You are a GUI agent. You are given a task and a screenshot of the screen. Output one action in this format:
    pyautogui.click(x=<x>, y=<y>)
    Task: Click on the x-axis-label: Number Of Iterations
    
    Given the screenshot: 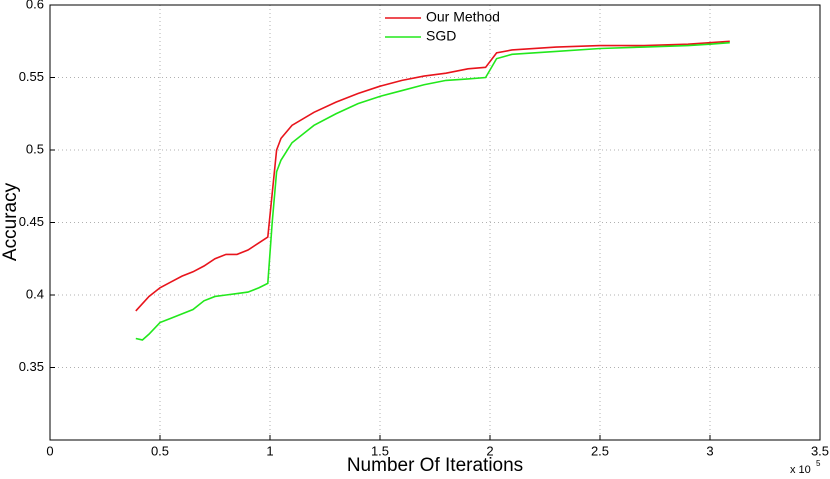 What is the action you would take?
    pyautogui.click(x=435, y=465)
    